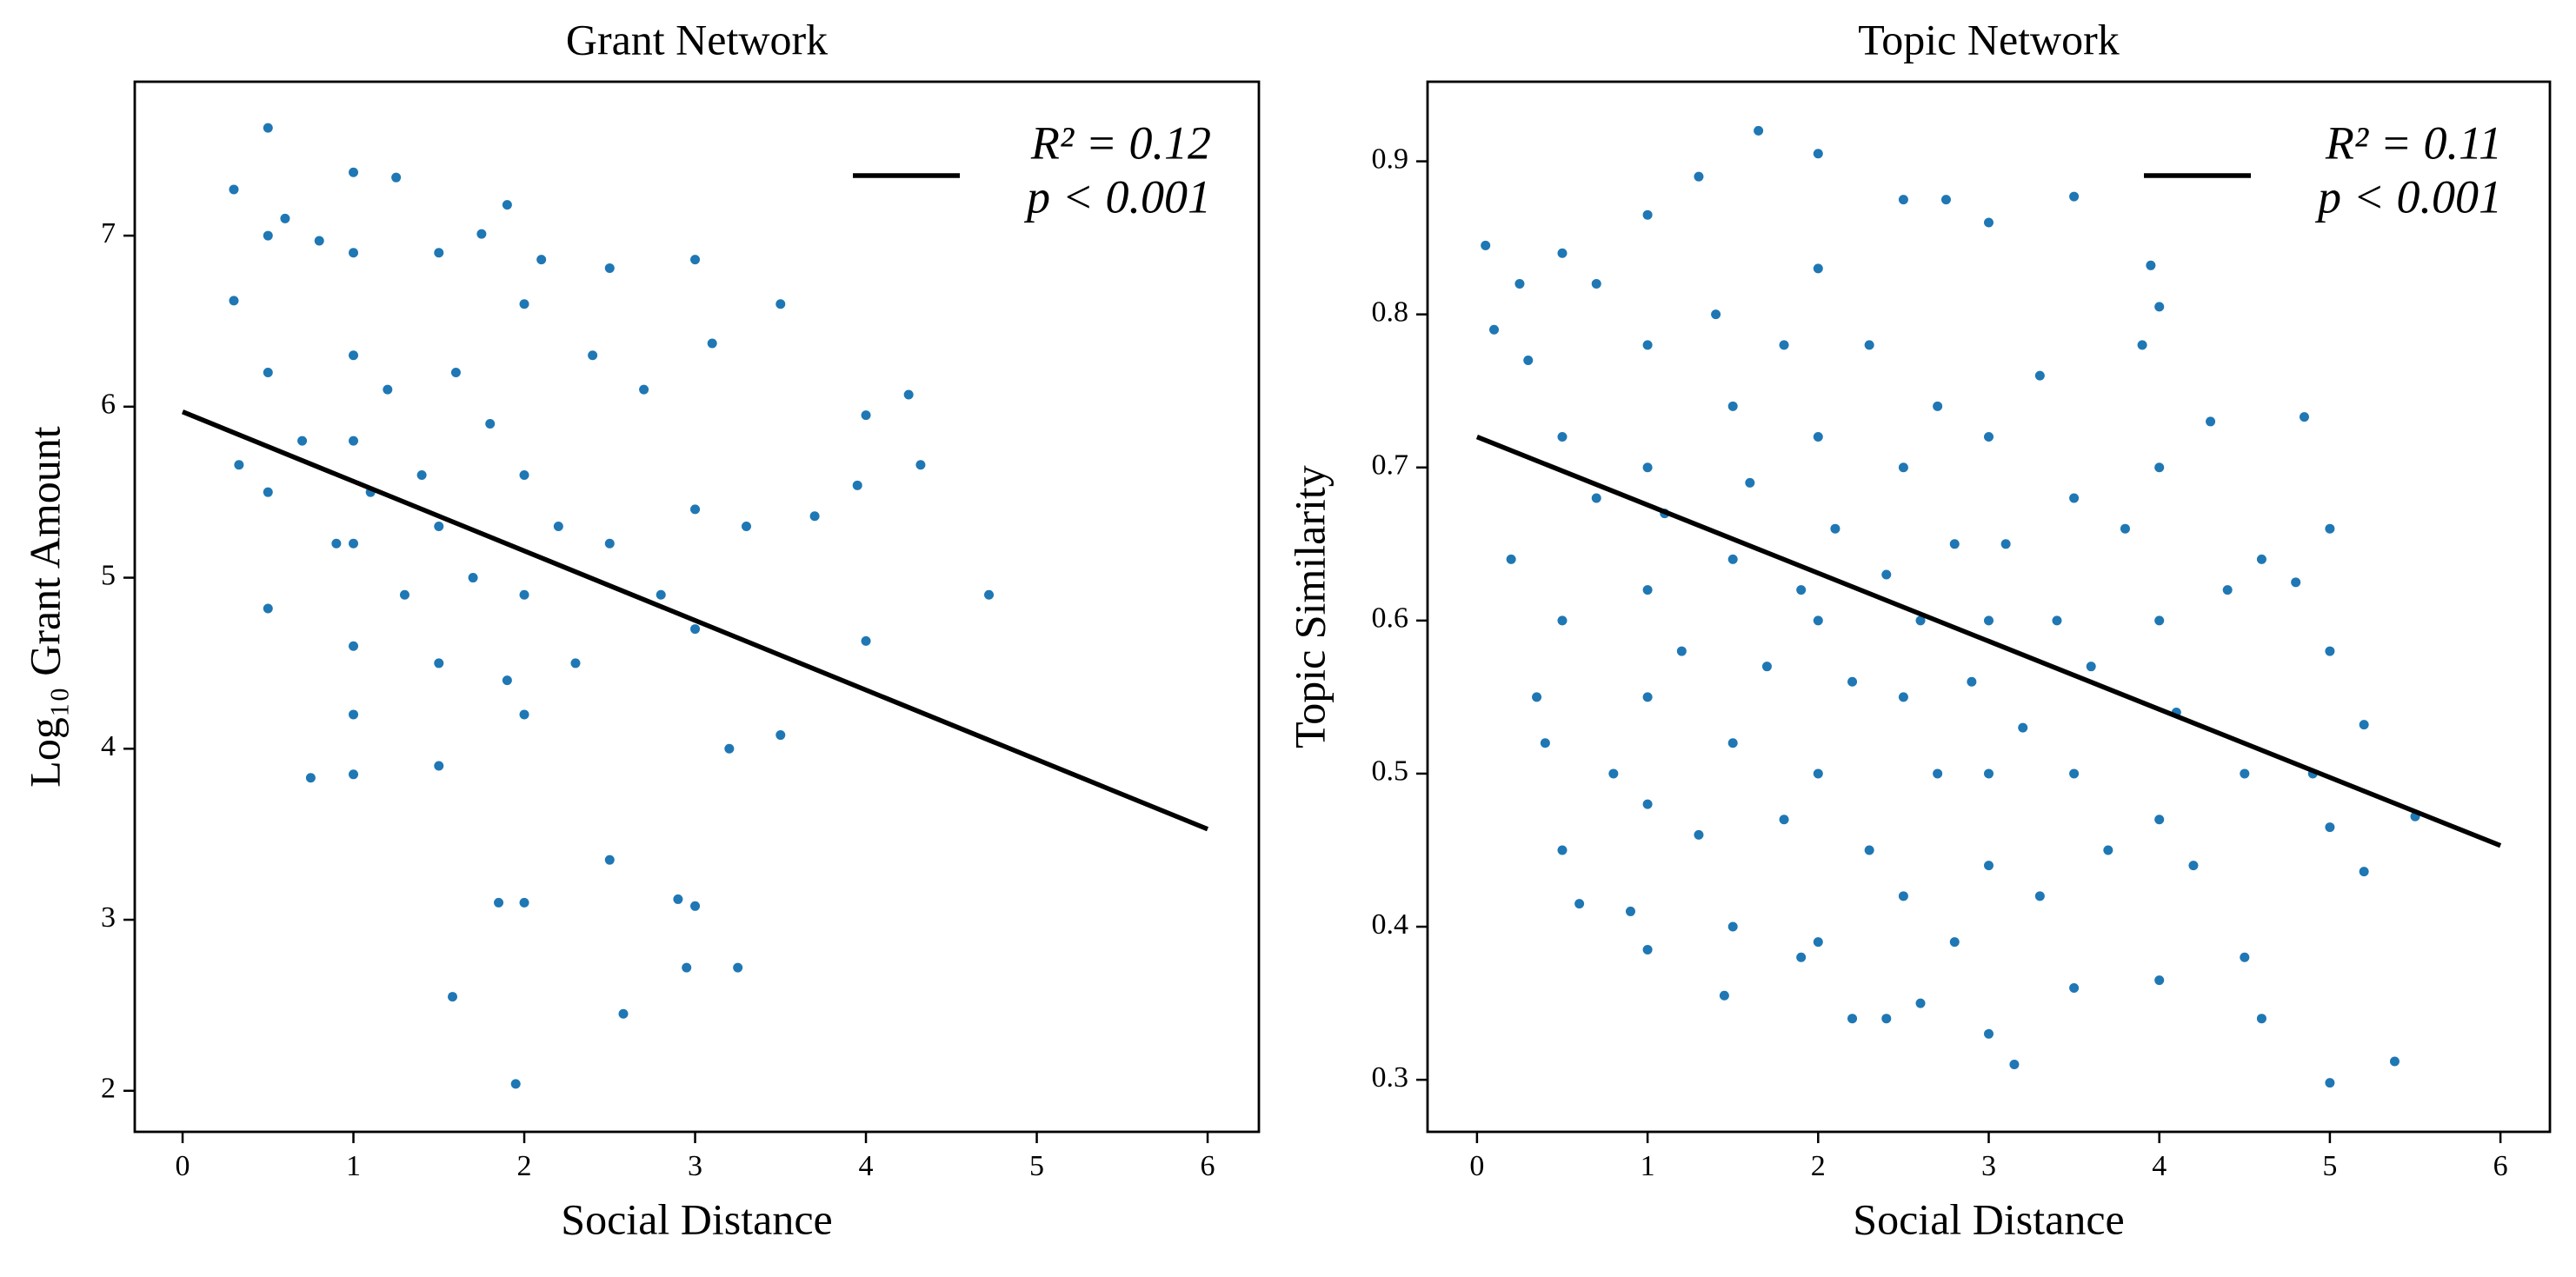 The width and height of the screenshot is (2576, 1277). I want to click on y-tick-label: 5, so click(108, 575).